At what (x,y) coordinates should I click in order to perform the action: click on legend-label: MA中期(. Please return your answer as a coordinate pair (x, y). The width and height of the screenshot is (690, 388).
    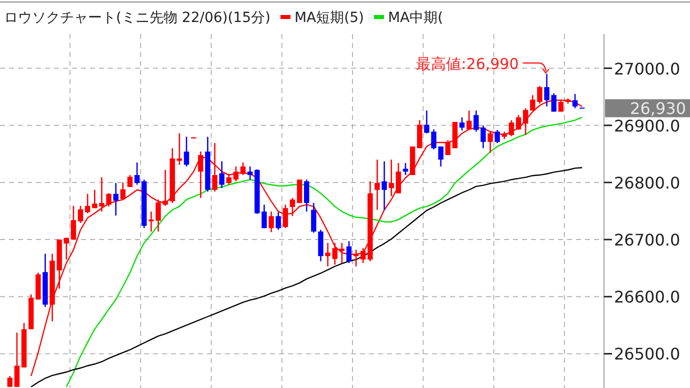
    Looking at the image, I should click on (416, 18).